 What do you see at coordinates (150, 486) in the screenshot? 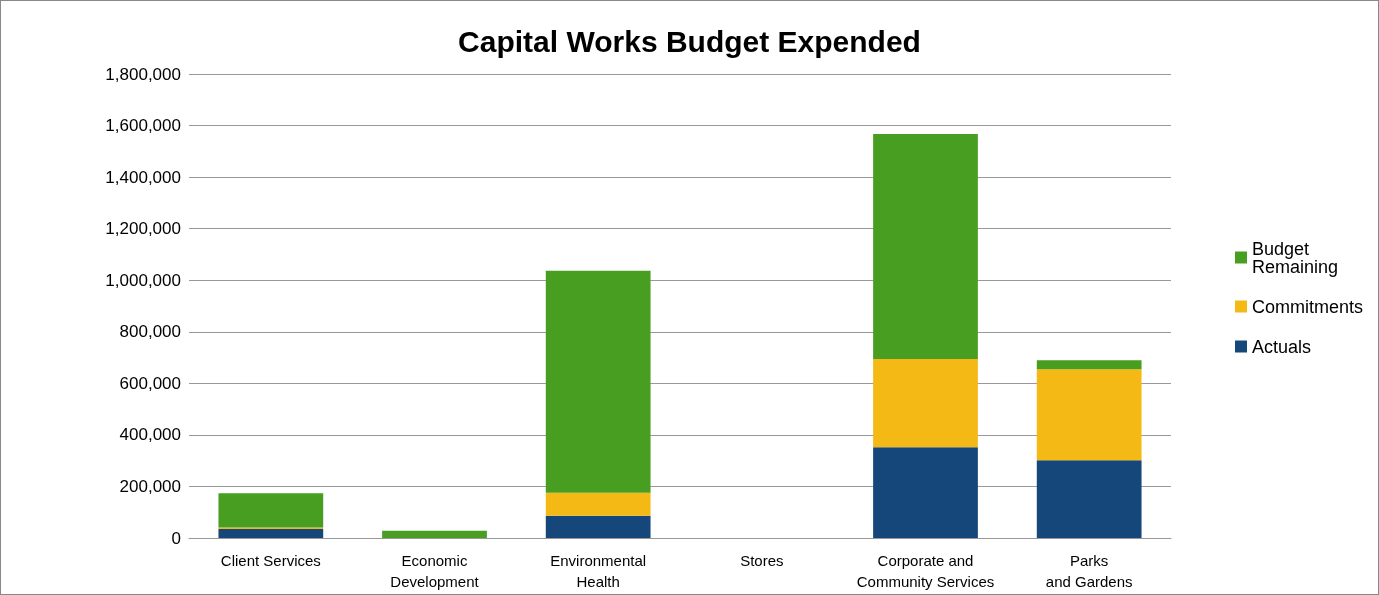
I see `y-tick-label: 200,000` at bounding box center [150, 486].